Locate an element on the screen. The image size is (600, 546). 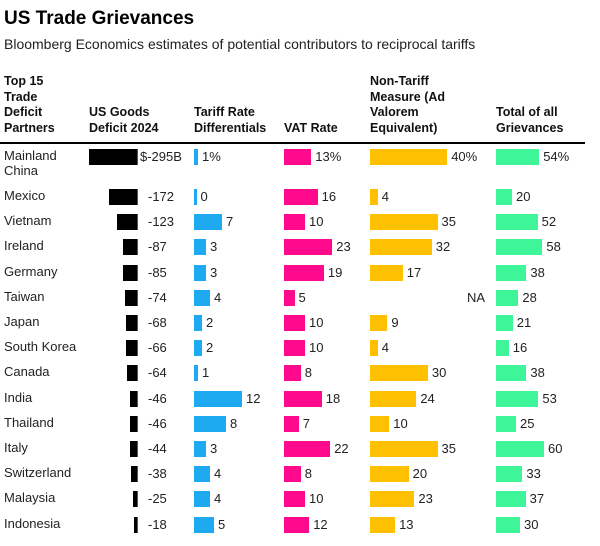
partner-label: South Korea is located at coordinates (40, 347).